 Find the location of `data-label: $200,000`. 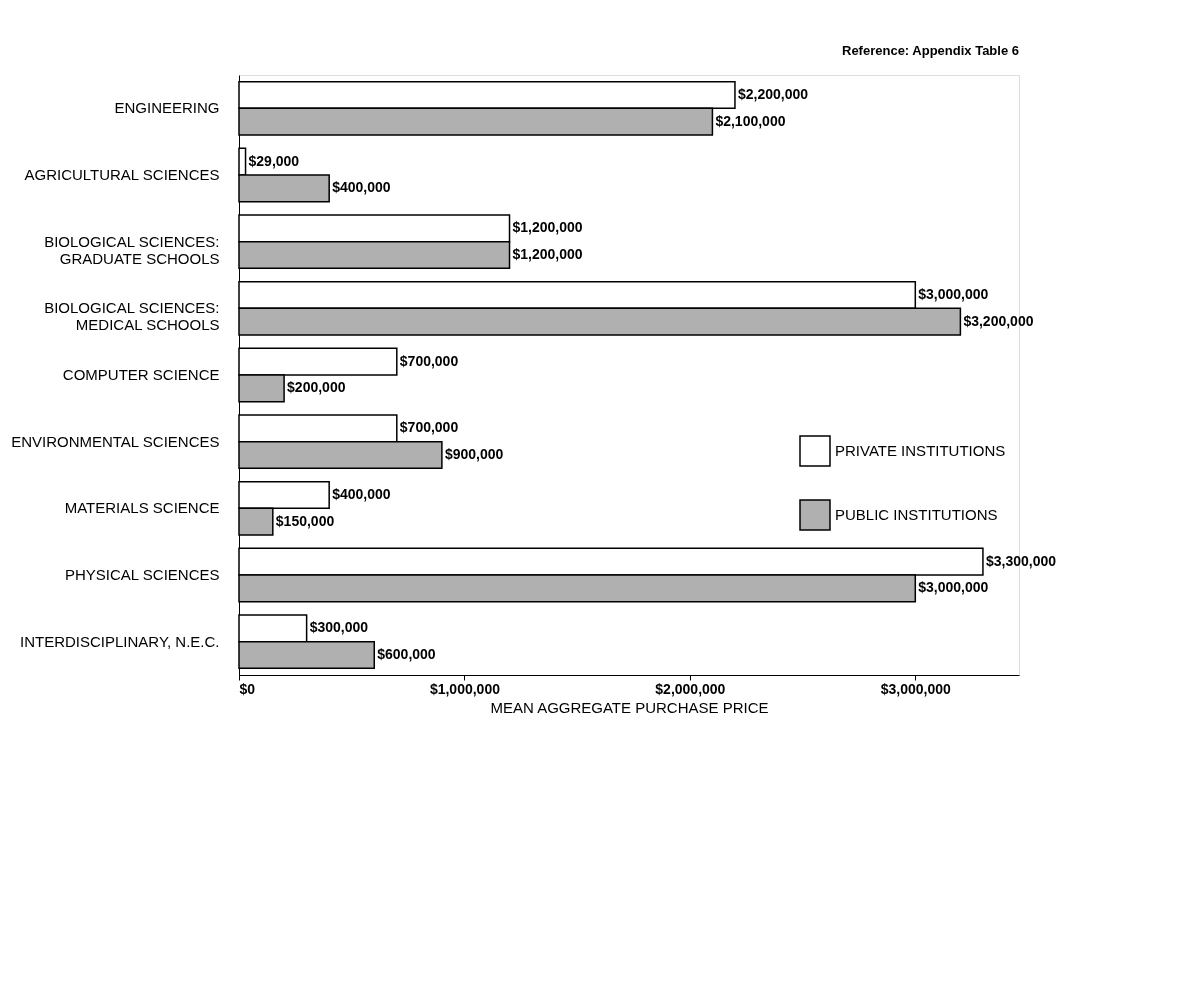

data-label: $200,000 is located at coordinates (316, 387).